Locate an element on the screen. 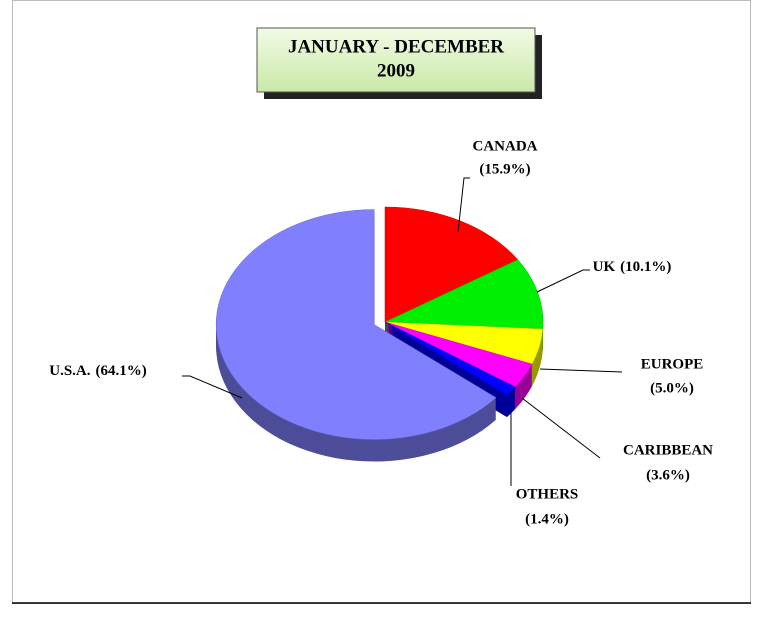 Image resolution: width=766 pixels, height=618 pixels. chart-title: JANUARY - DECEMBER is located at coordinates (396, 46).